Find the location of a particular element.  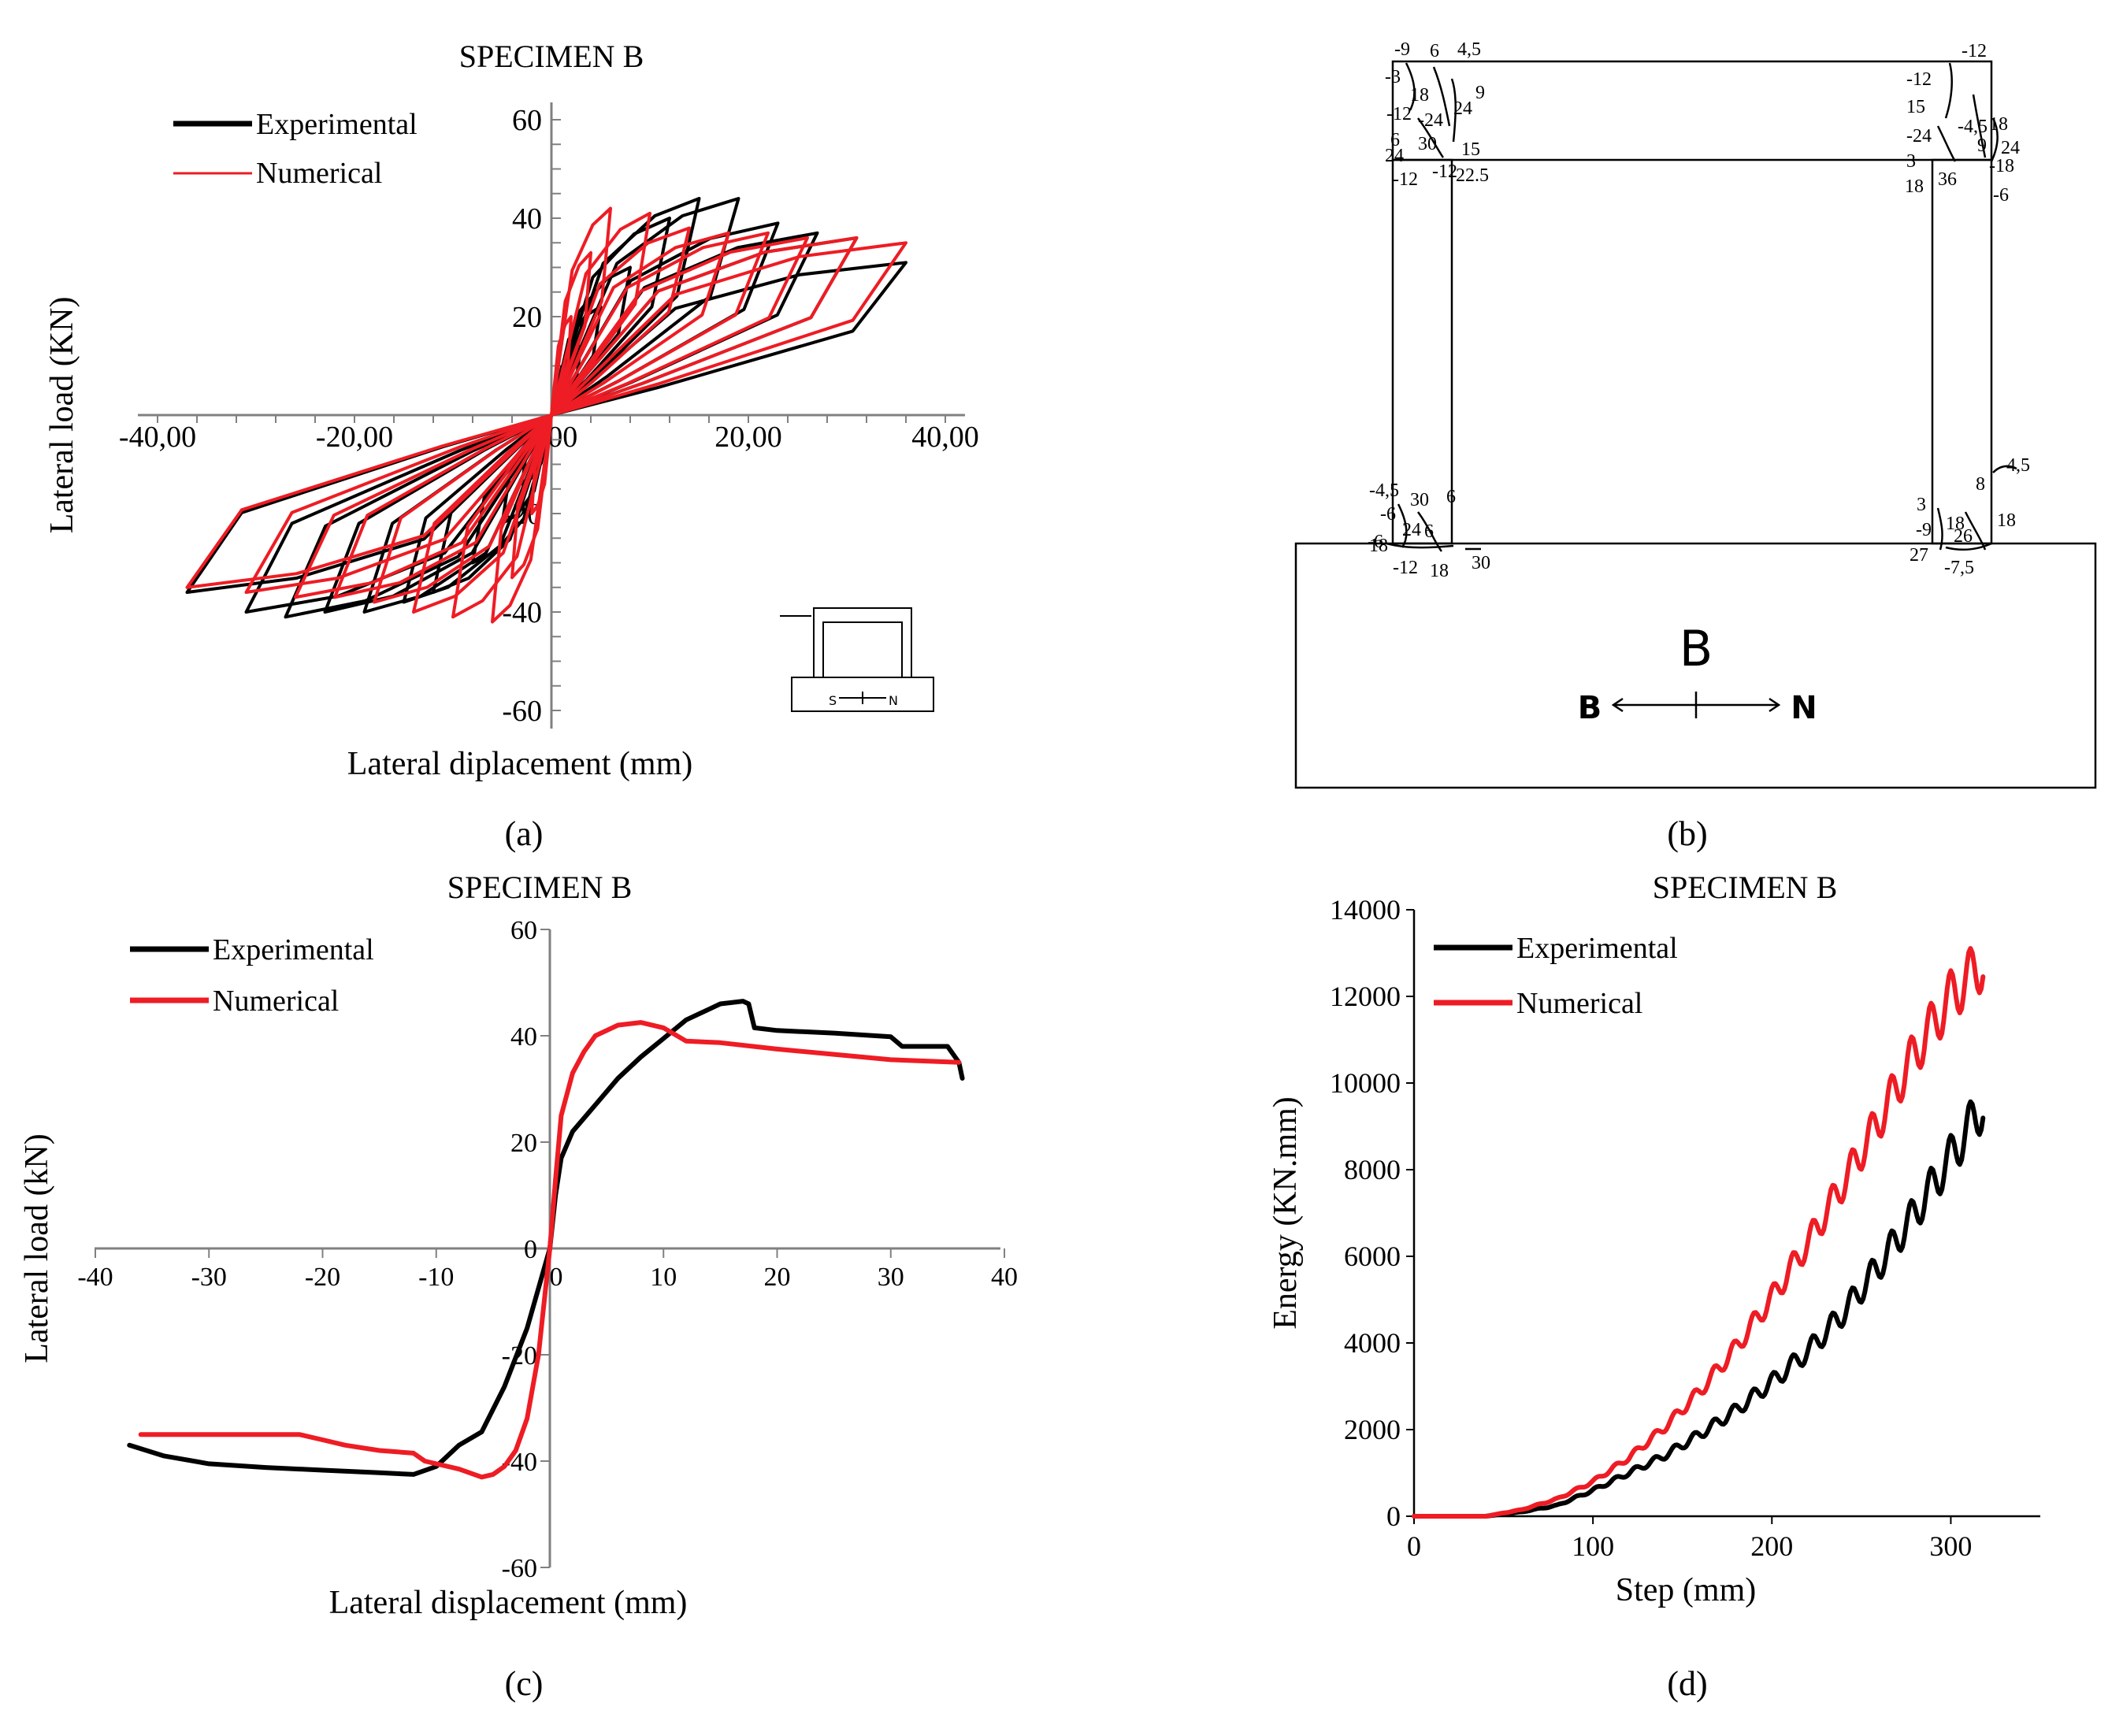

inset-frame-inner is located at coordinates (862, 650).